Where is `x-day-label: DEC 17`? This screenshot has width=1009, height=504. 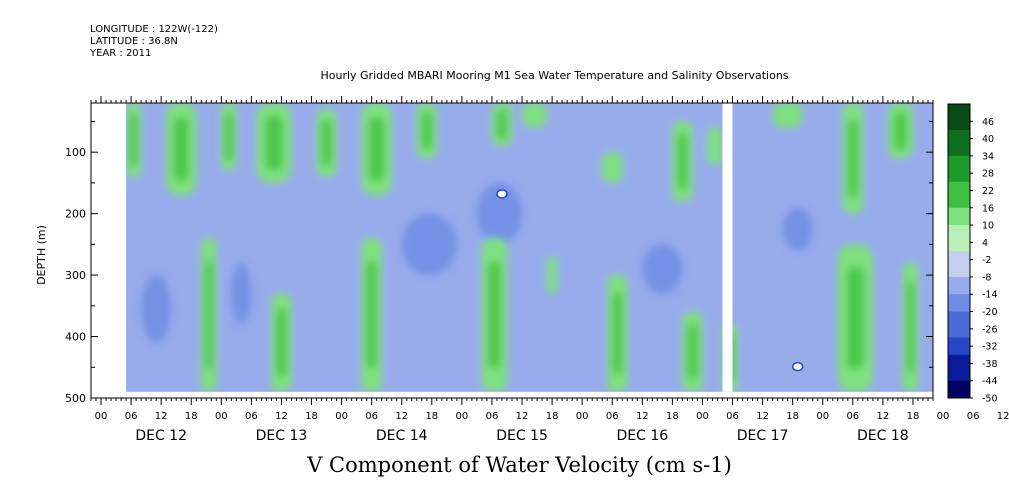
x-day-label: DEC 17 is located at coordinates (763, 436).